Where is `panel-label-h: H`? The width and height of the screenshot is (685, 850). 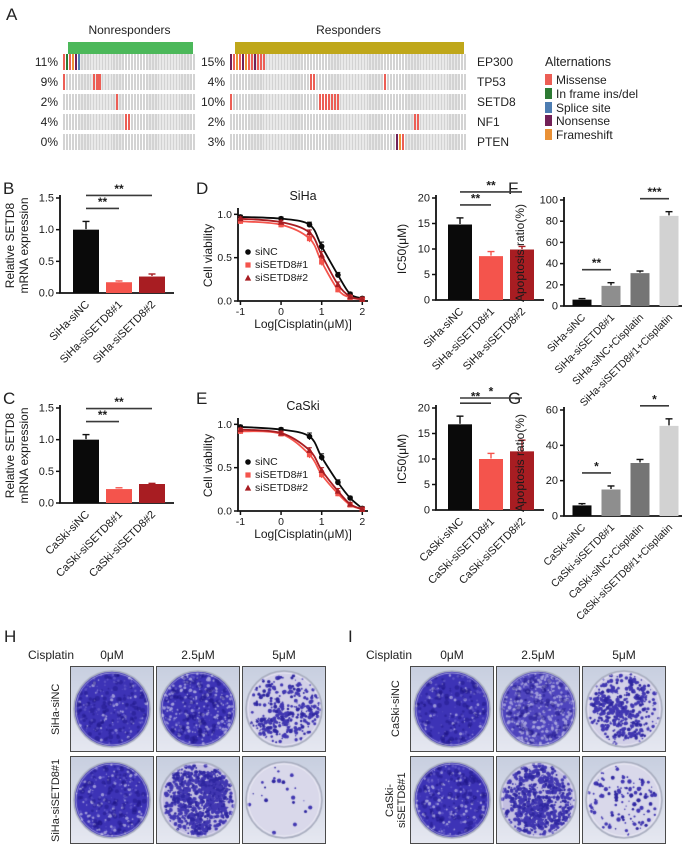 panel-label-h: H is located at coordinates (10, 636).